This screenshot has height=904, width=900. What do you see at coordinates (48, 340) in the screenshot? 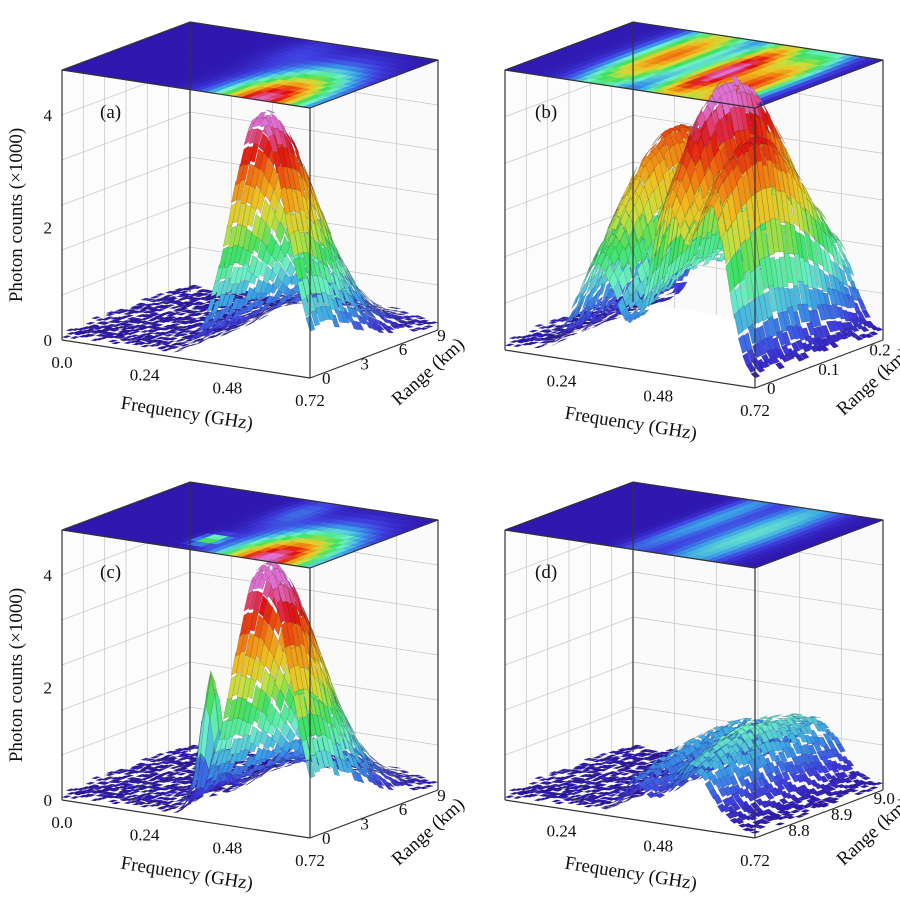
I see `z-tick-label: 0` at bounding box center [48, 340].